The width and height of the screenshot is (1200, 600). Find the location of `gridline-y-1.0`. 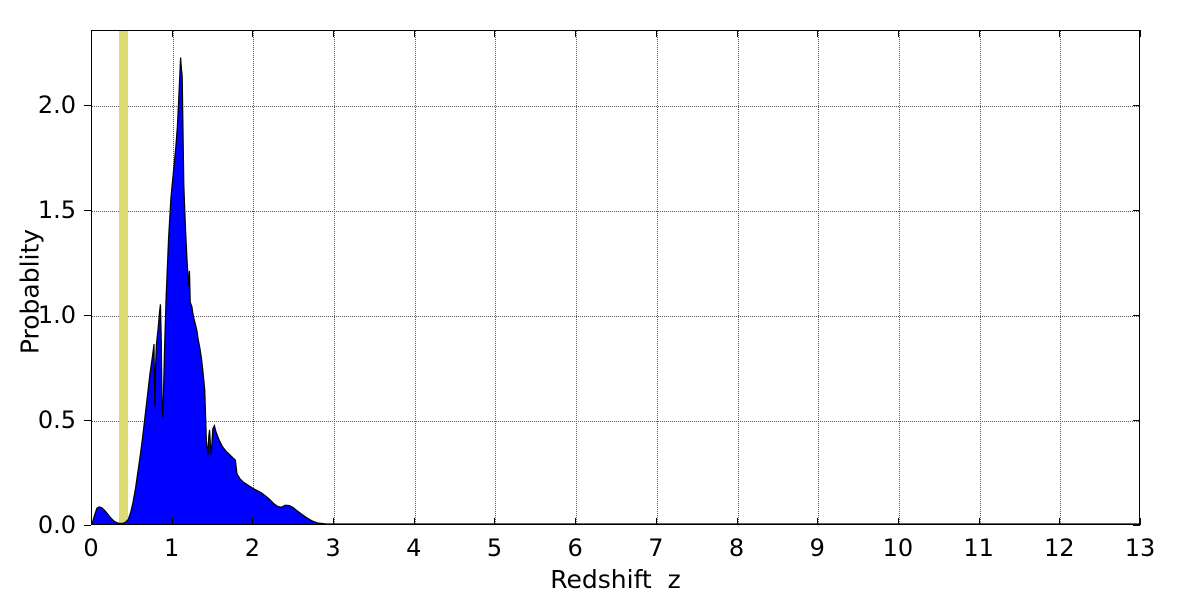

gridline-y-1.0 is located at coordinates (615, 316).